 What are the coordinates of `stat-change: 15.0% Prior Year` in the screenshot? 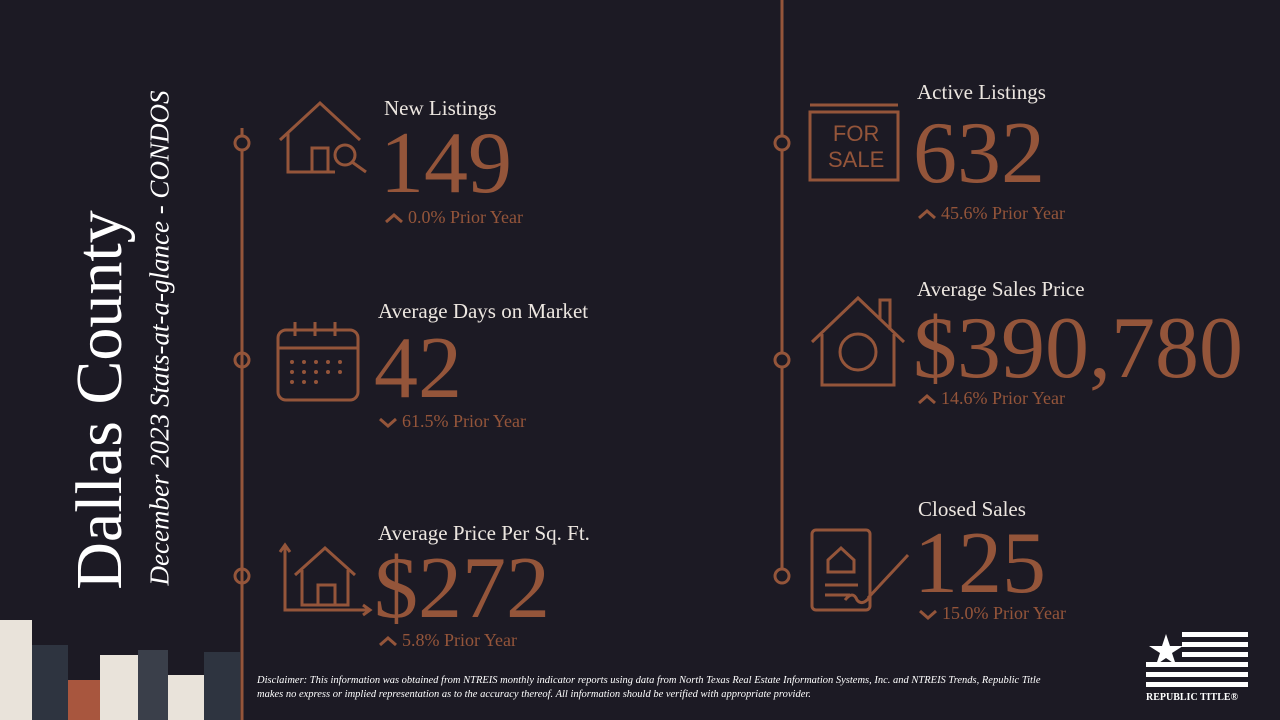 It's located at (992, 613).